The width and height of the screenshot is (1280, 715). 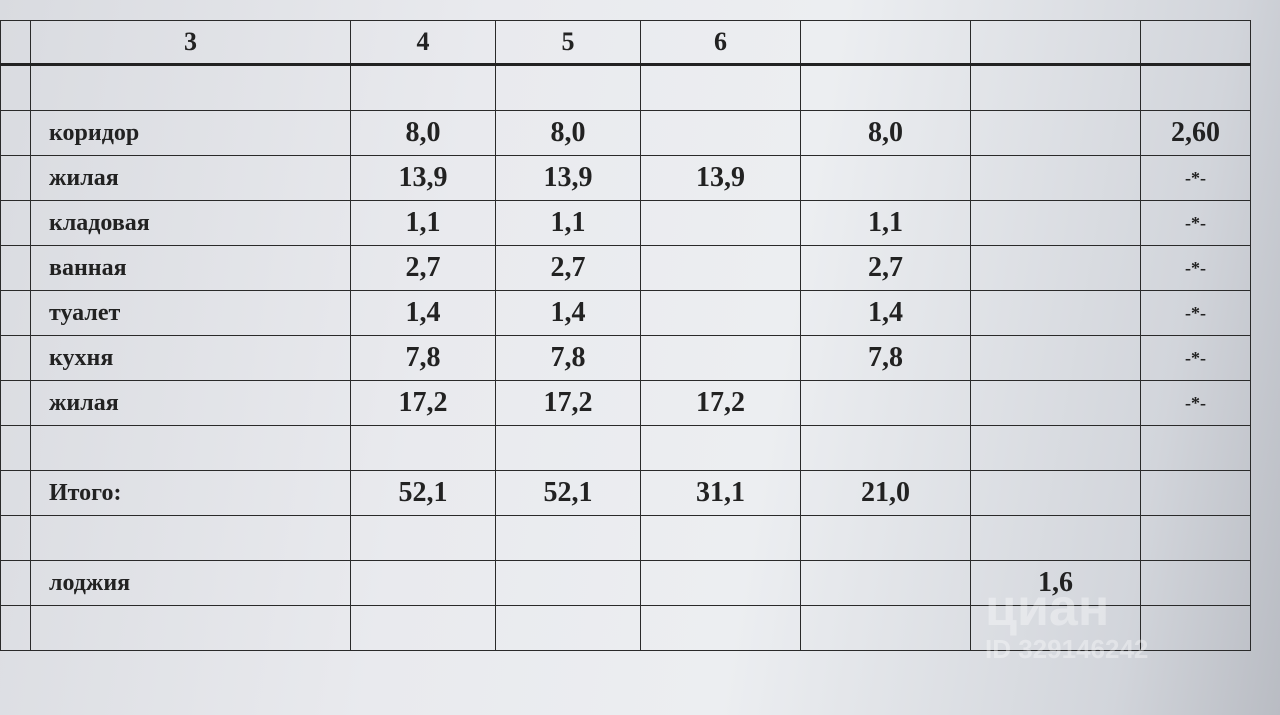 I want to click on room-label: коридор, so click(x=190, y=133).